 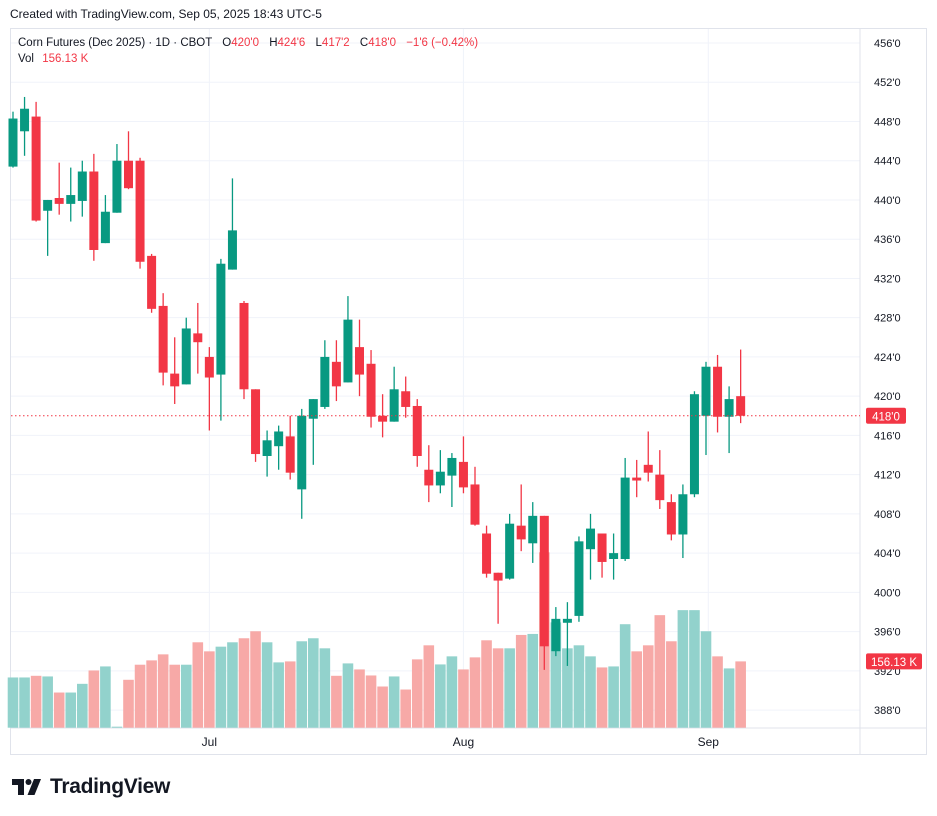 I want to click on y-tick-label: 388'0, so click(x=887, y=711).